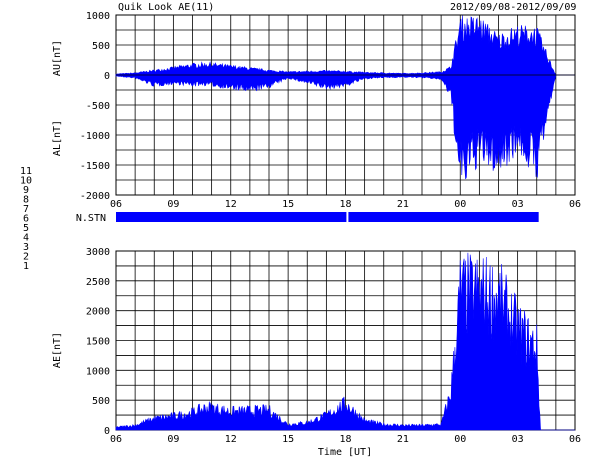  I want to click on ae-xtick: 15, so click(288, 439).